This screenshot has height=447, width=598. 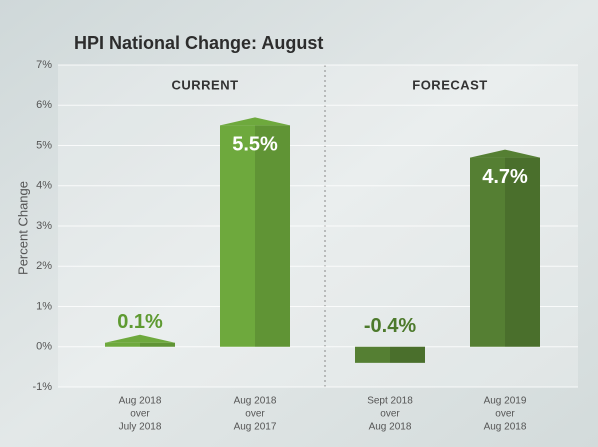 What do you see at coordinates (204, 84) in the screenshot?
I see `section-label: CURRENT` at bounding box center [204, 84].